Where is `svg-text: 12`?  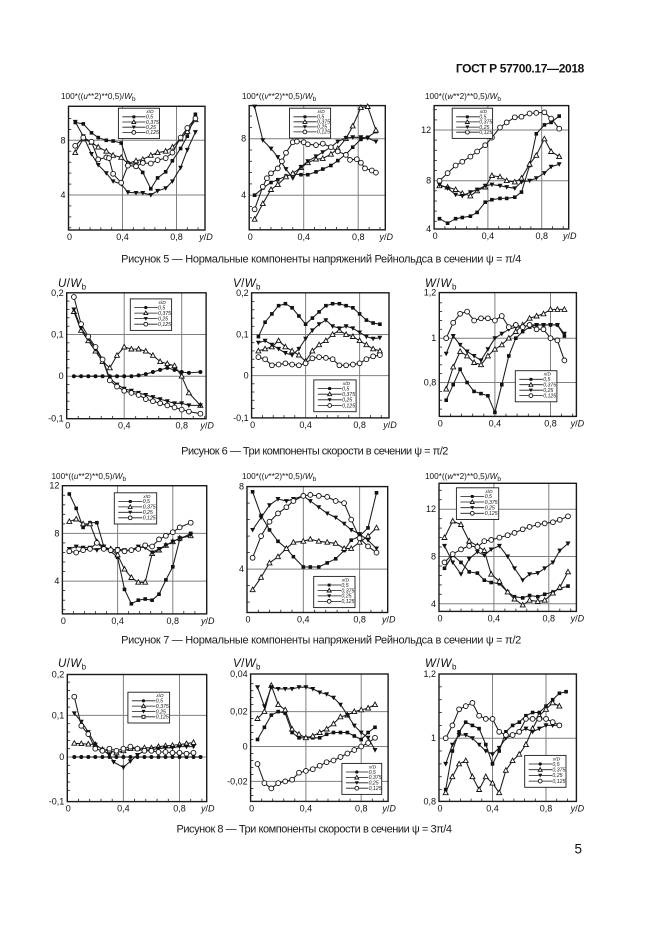
svg-text: 12 is located at coordinates (426, 130).